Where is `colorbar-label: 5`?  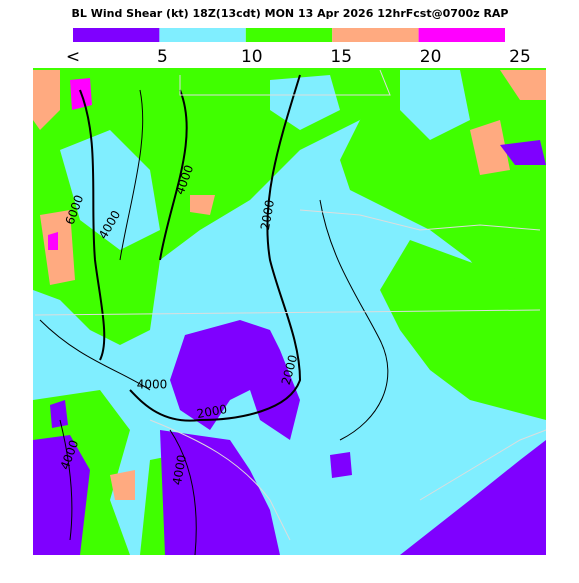 colorbar-label: 5 is located at coordinates (162, 57).